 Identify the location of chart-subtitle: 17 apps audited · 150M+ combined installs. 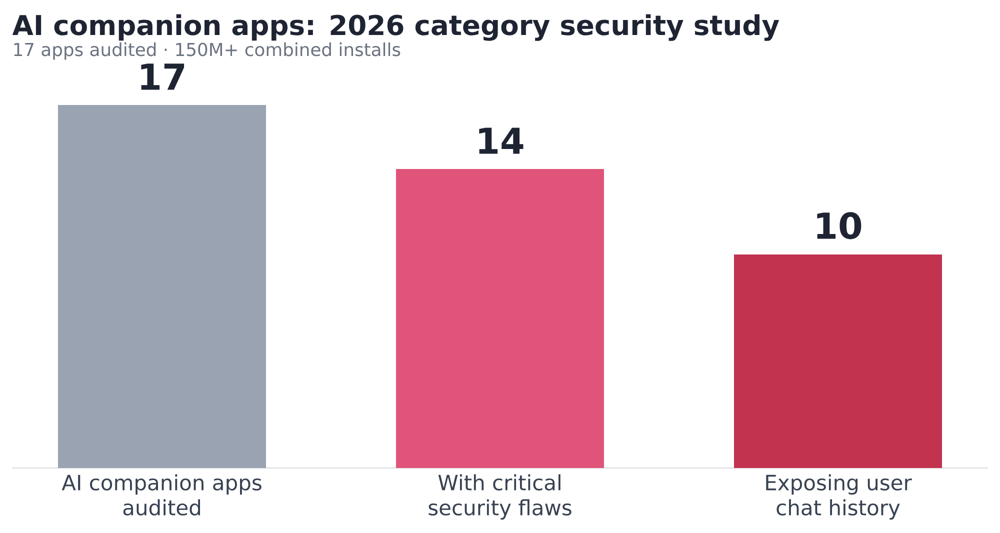
(207, 51).